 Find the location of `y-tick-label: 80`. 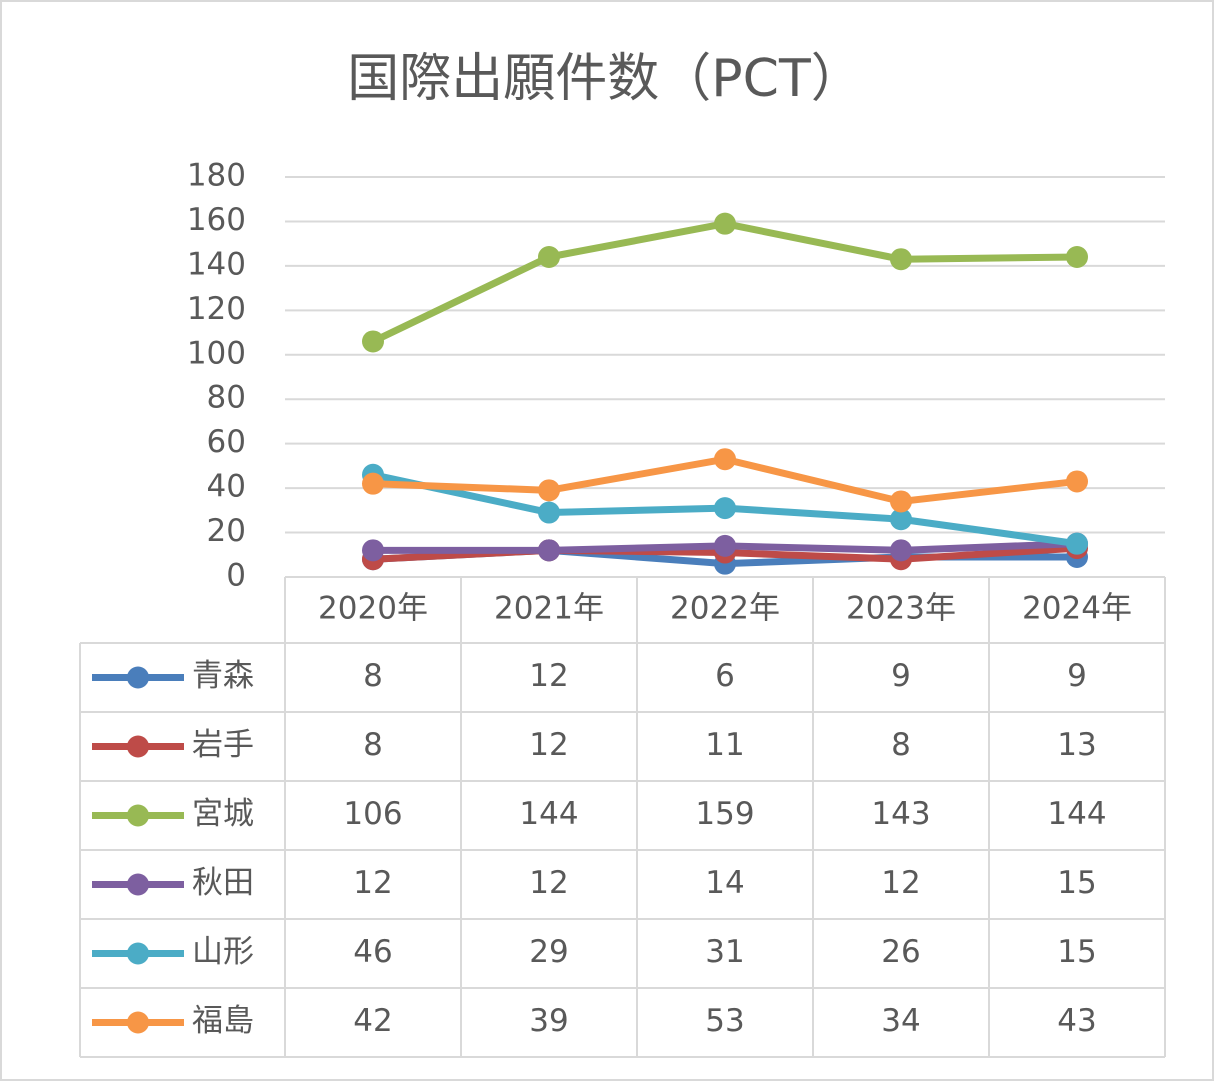

y-tick-label: 80 is located at coordinates (226, 398).